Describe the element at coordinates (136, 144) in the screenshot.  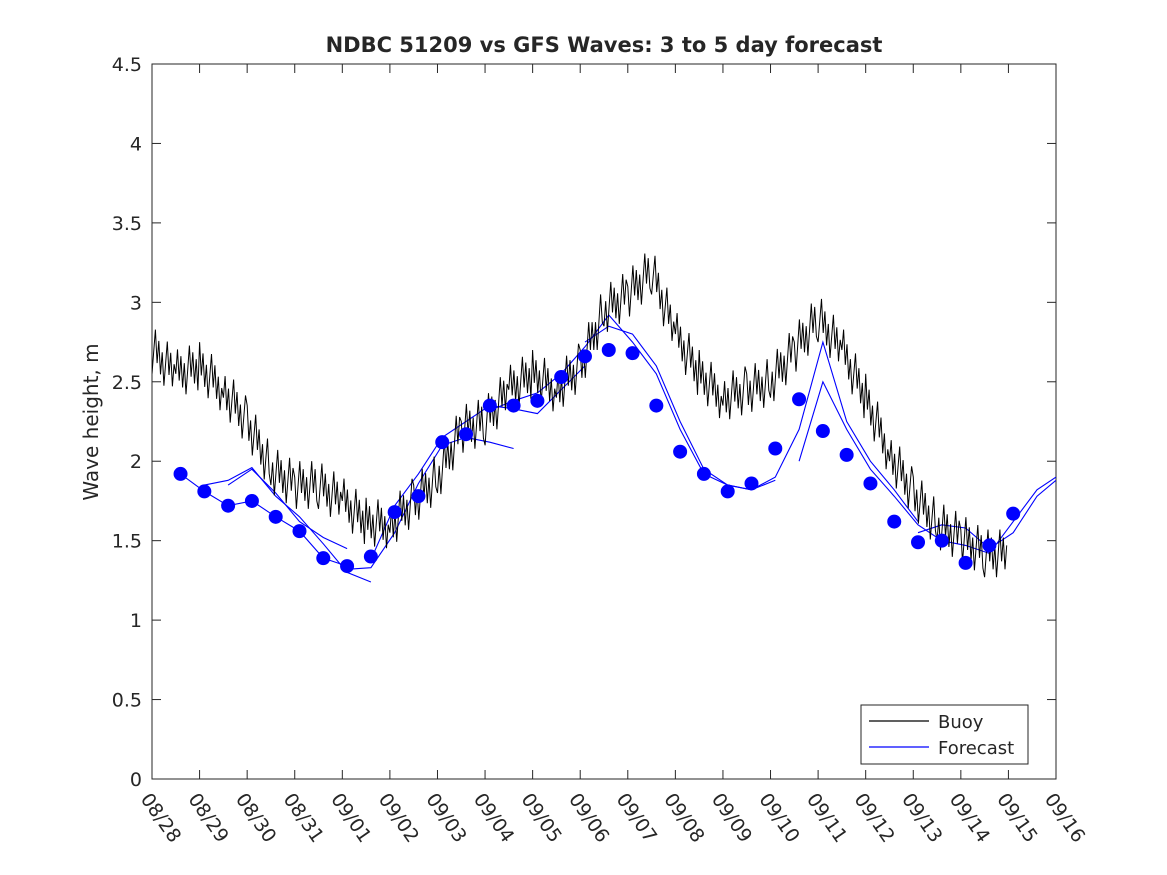
I see `y-tick-label: 4` at that location.